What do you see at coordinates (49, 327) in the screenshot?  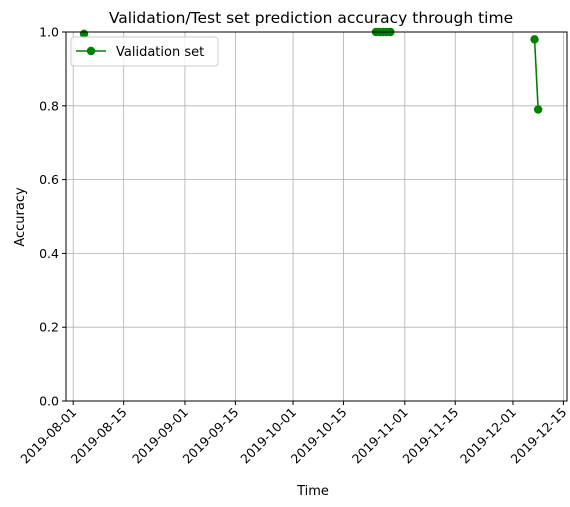 I see `y-tick-label: 0.2` at bounding box center [49, 327].